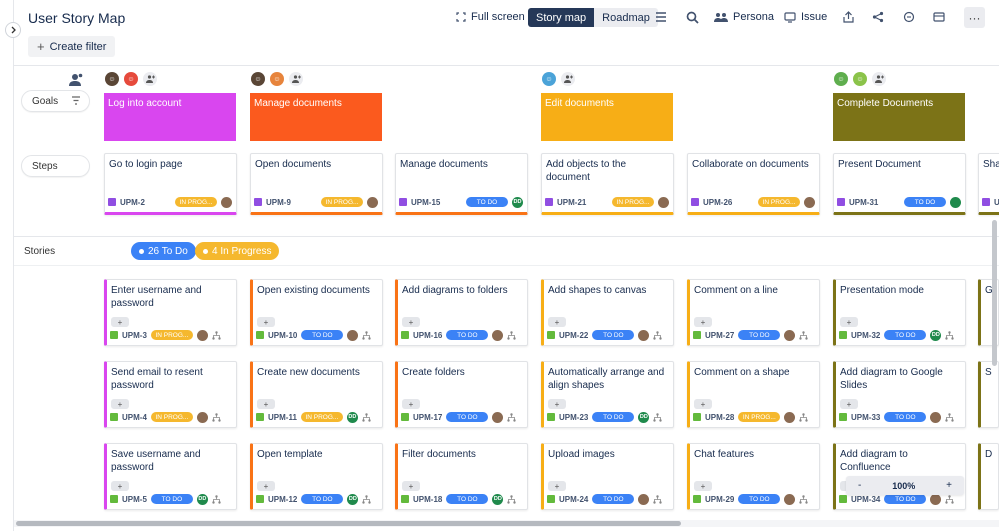  Describe the element at coordinates (428, 499) in the screenshot. I see `issue-key: UPM-18` at that location.